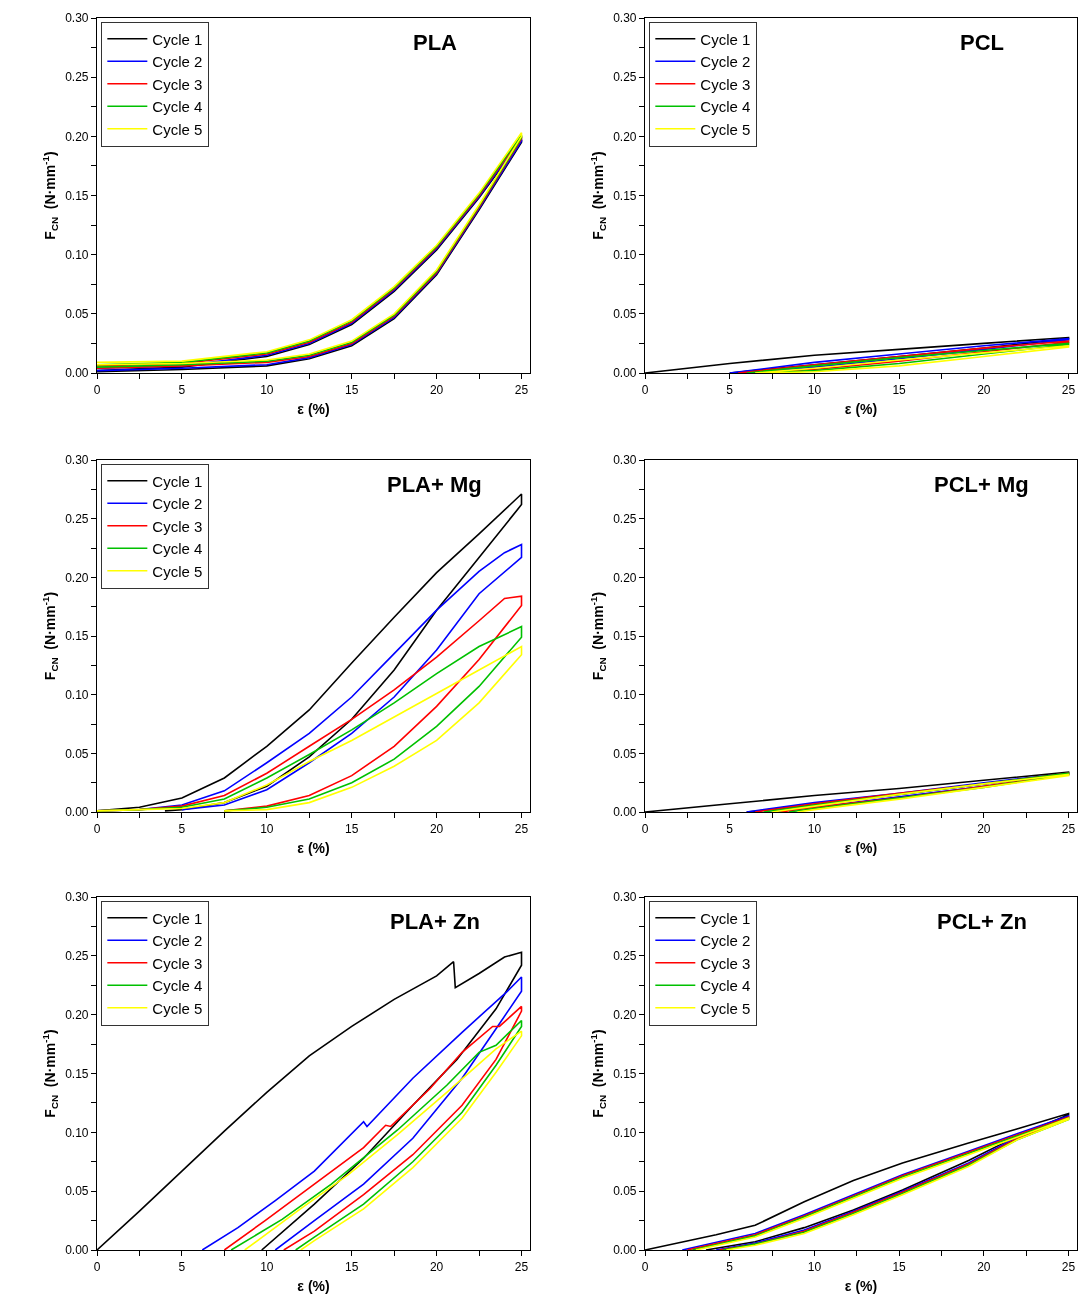 The width and height of the screenshot is (1086, 1309). I want to click on annotation: PLA+ Mg, so click(434, 484).